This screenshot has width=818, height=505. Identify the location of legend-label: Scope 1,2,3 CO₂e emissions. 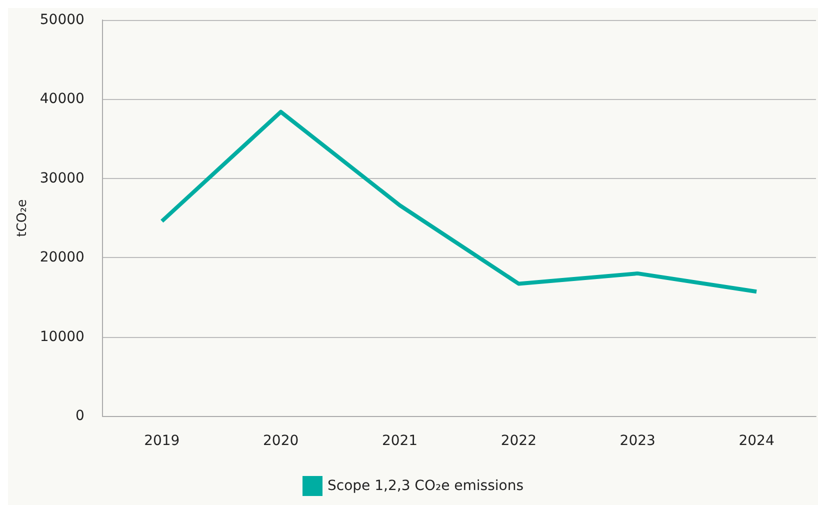
(426, 486).